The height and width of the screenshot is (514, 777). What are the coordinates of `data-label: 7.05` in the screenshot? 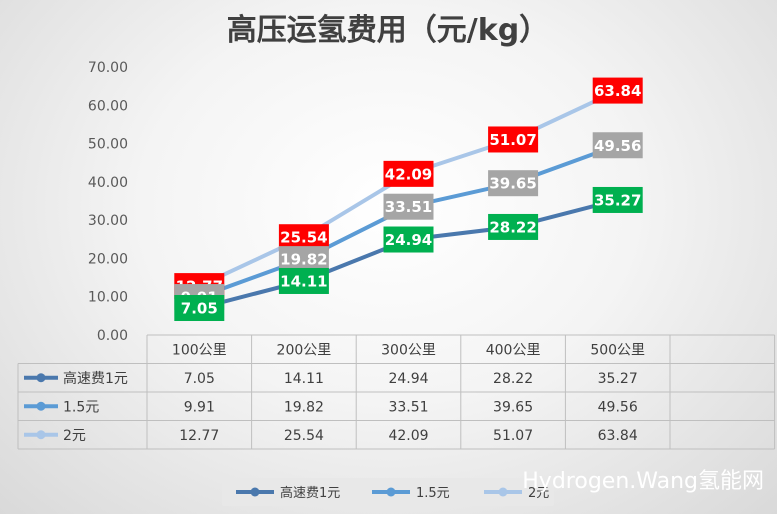 It's located at (199, 309).